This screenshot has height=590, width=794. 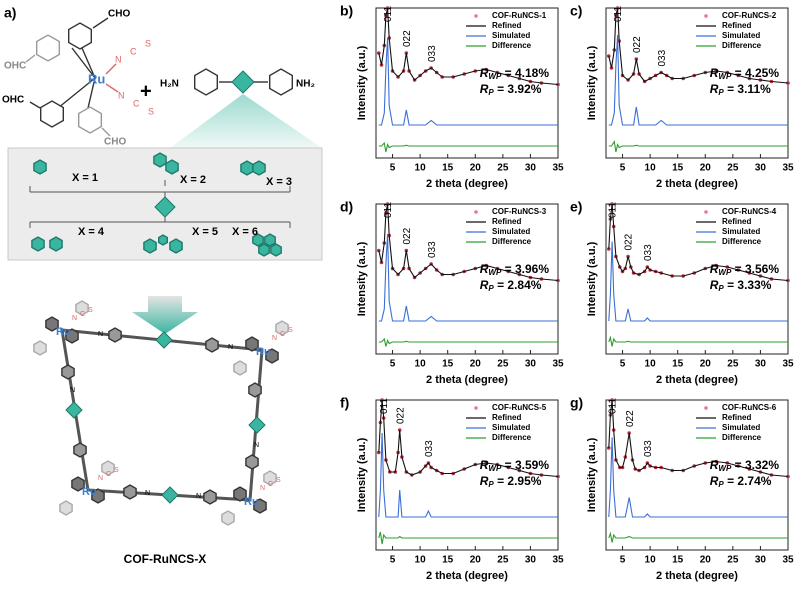 I want to click on panel-label: d), so click(x=346, y=207).